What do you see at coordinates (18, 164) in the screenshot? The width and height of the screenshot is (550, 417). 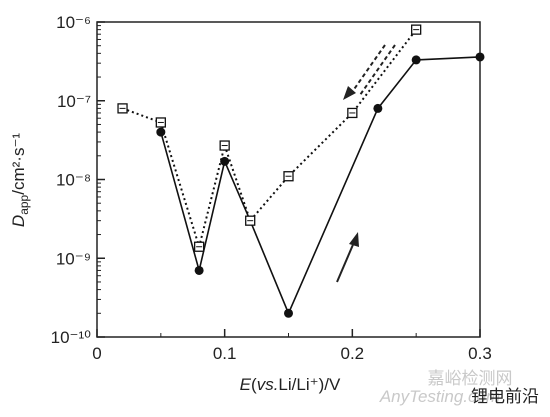 I see `y-label-unit: /cm²·s⁻¹` at bounding box center [18, 164].